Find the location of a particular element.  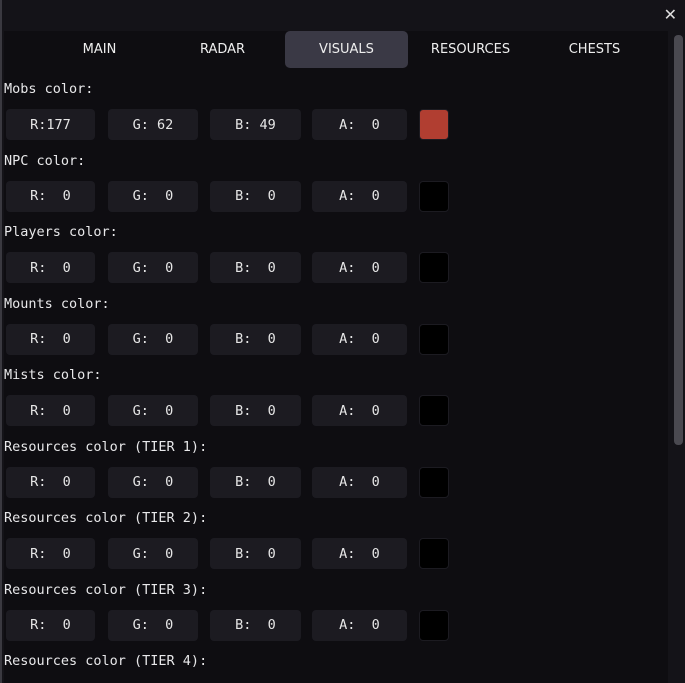

color-section: Players color: R: 0 G: 0 B: 0 A: 0 is located at coordinates (226, 252).